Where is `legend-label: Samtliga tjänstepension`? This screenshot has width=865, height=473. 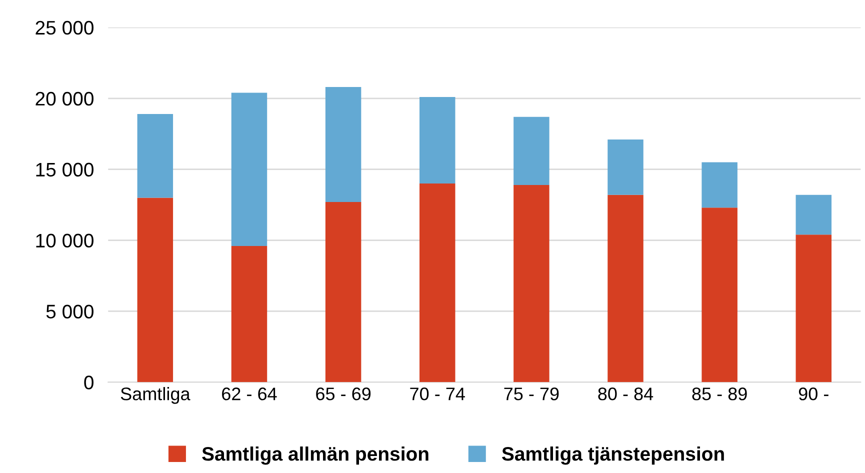 legend-label: Samtliga tjänstepension is located at coordinates (613, 455).